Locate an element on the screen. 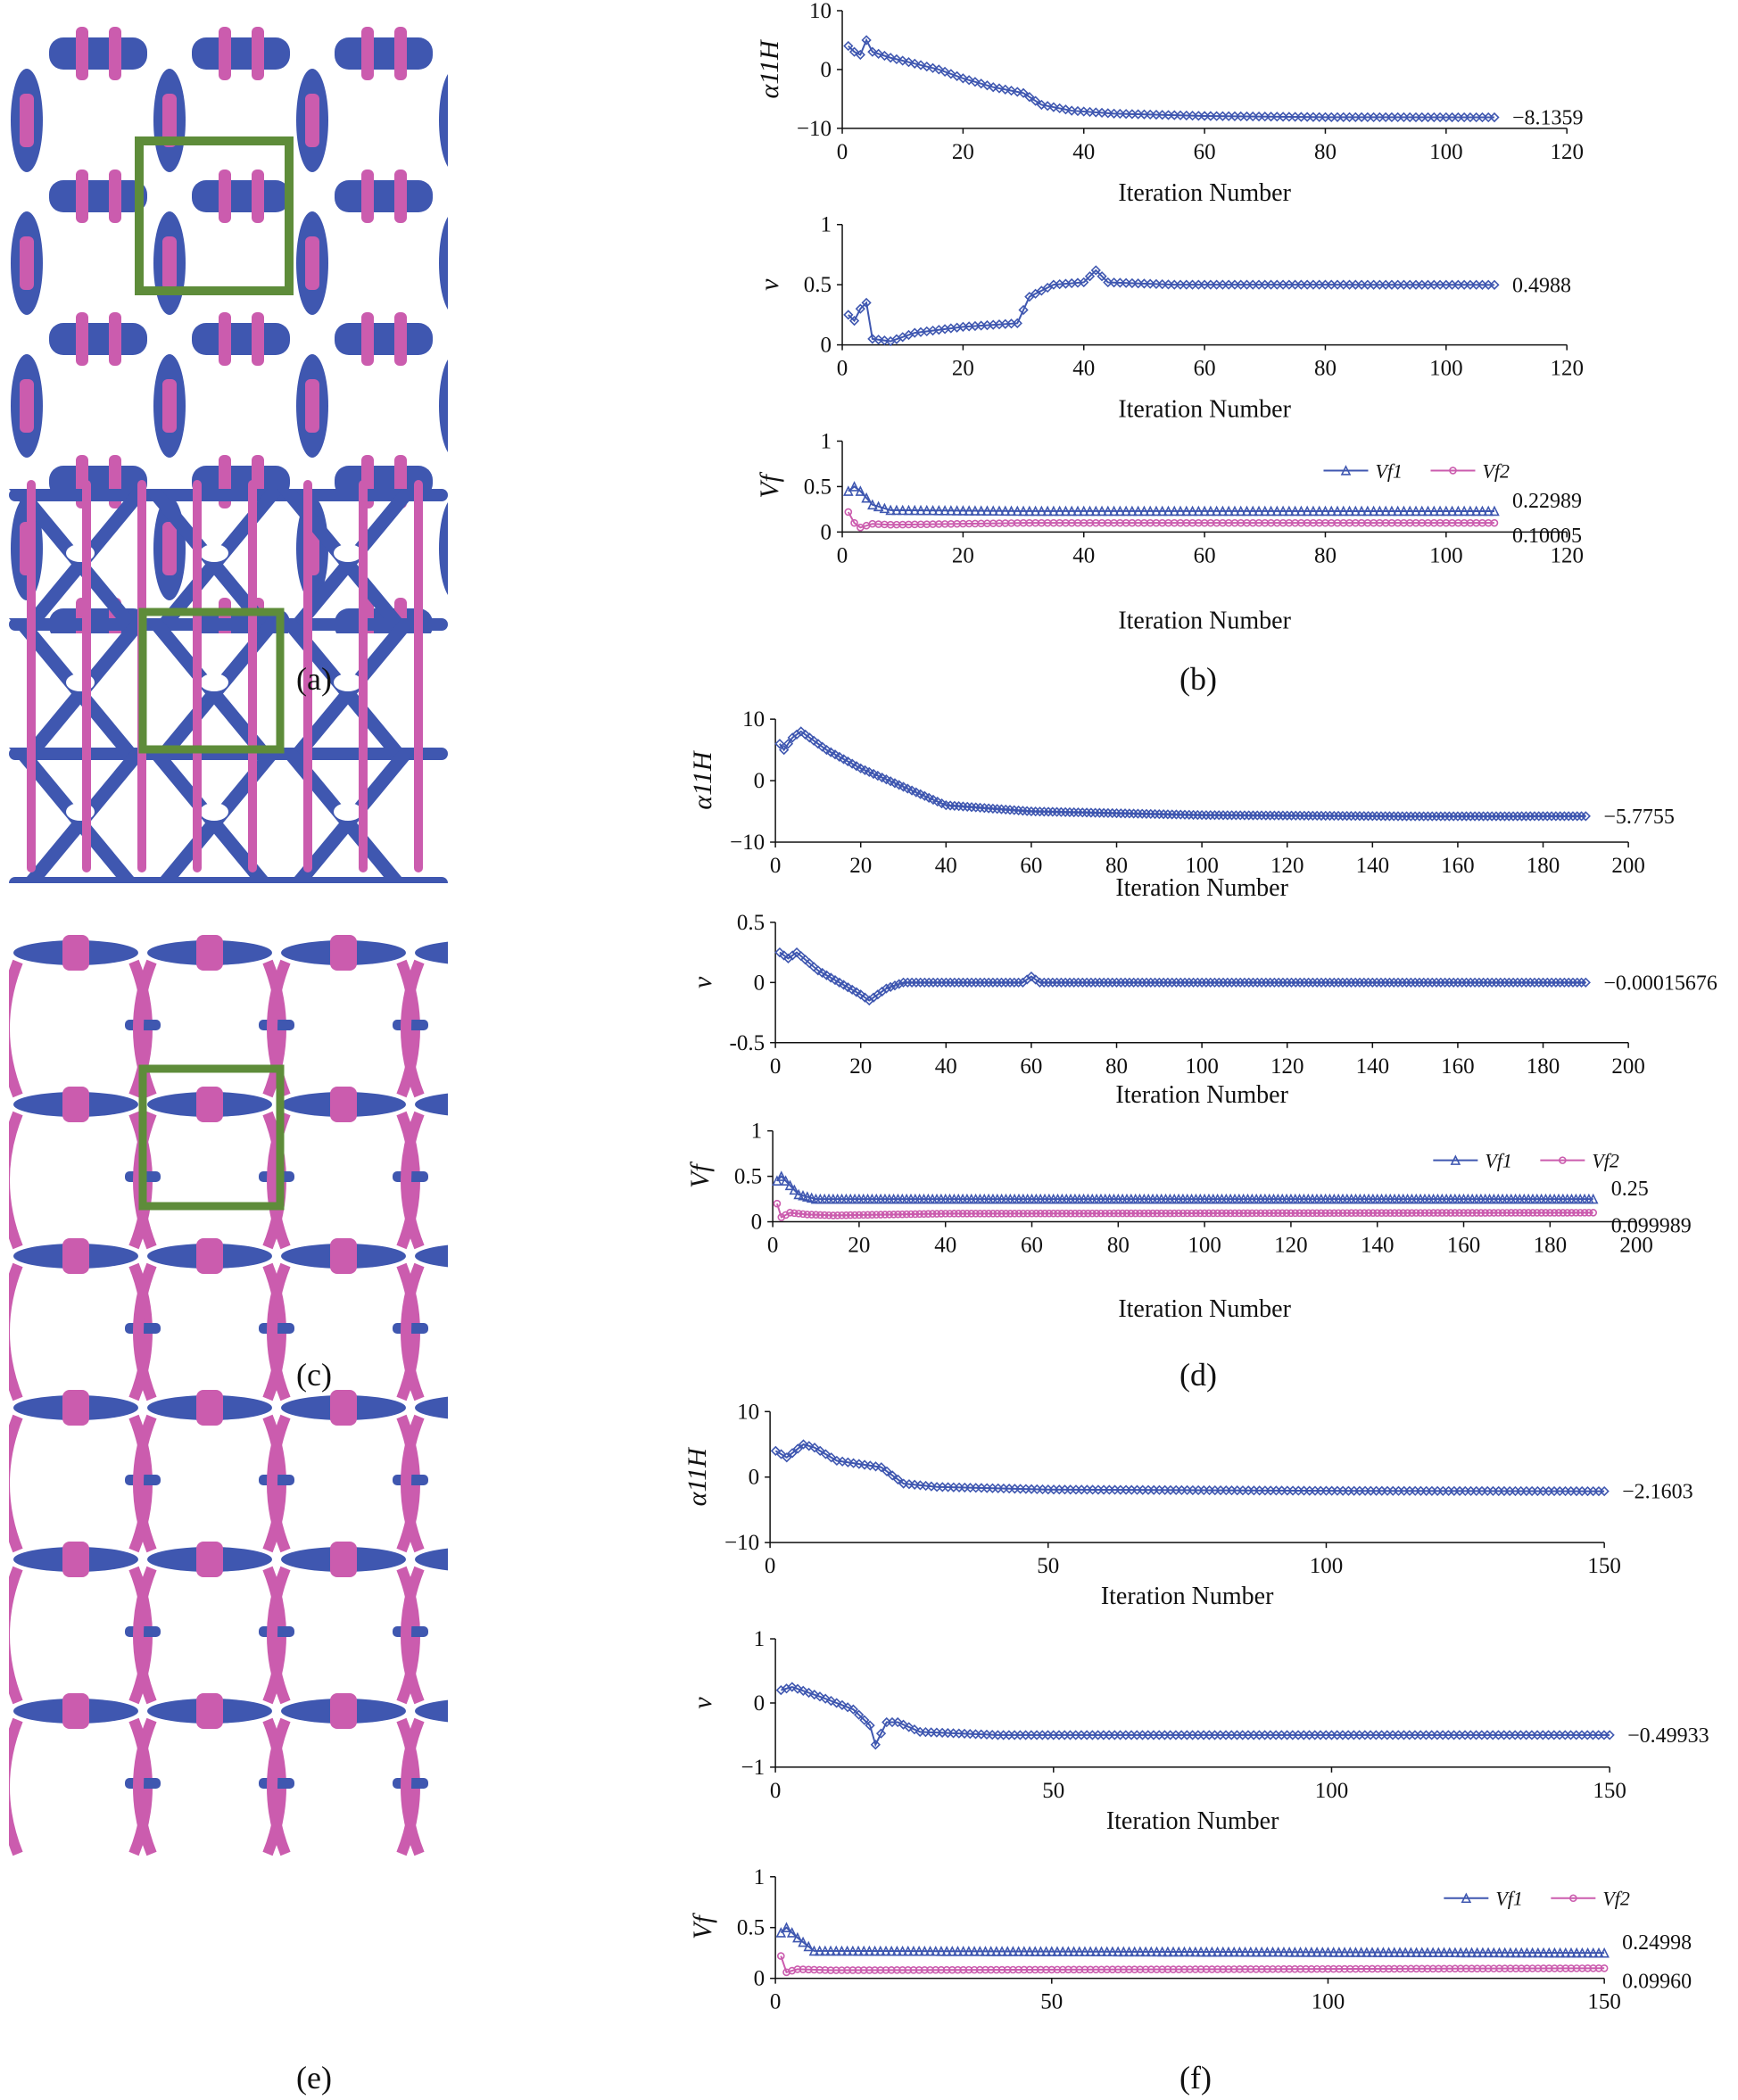 This screenshot has height=2100, width=1738. legend-label: Vf2 is located at coordinates (1616, 1899).